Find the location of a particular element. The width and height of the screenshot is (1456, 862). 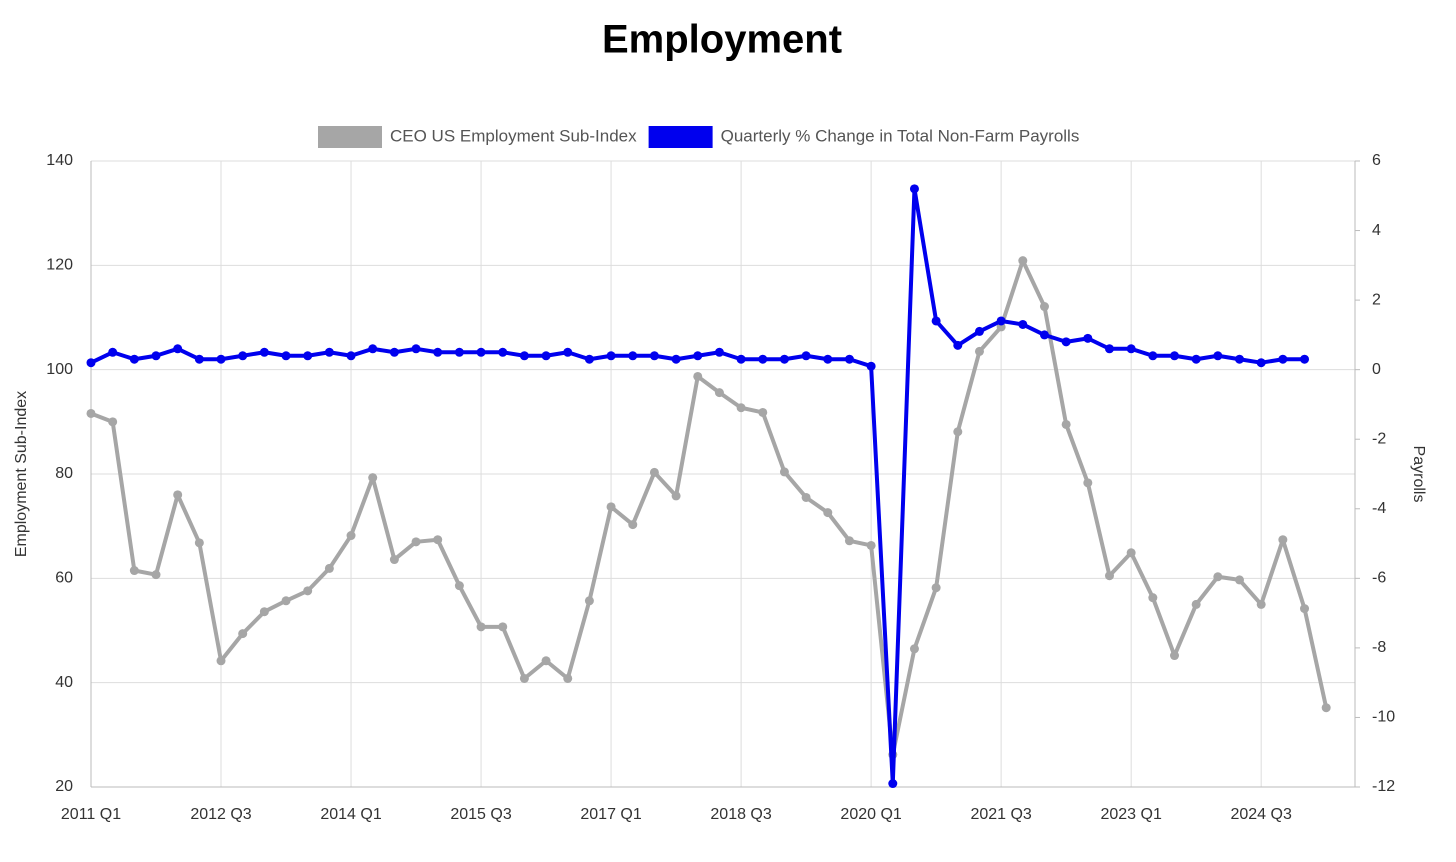

x-tick-label: 2024 Q3 is located at coordinates (1260, 814).